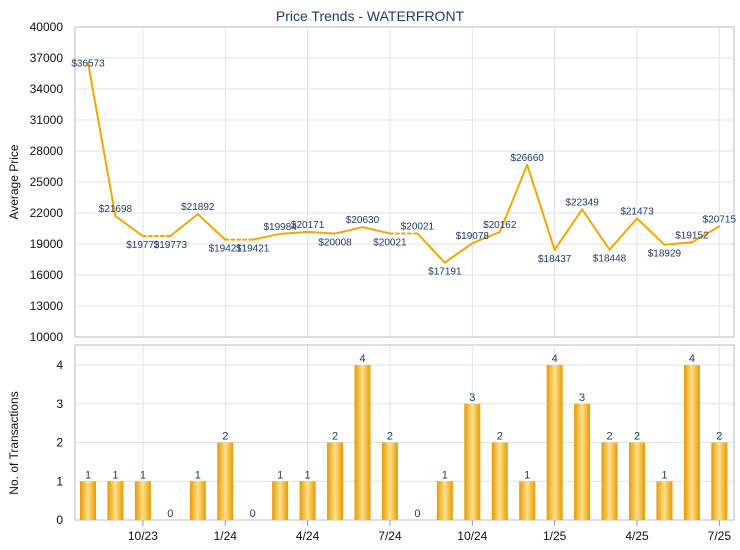  Describe the element at coordinates (59, 481) in the screenshot. I see `transactions-y-tick-label: 1` at that location.